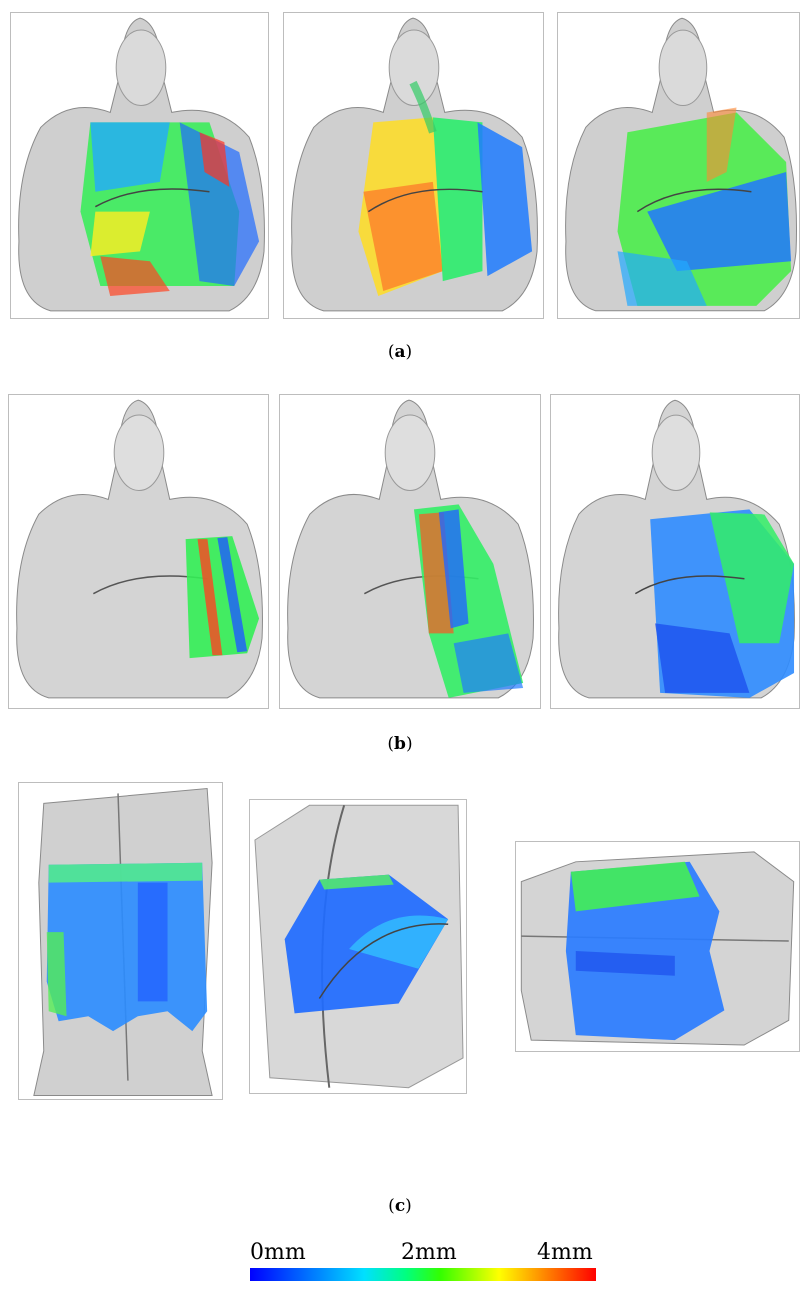 This screenshot has width=800, height=1291. What do you see at coordinates (400, 352) in the screenshot?
I see `caption-a: (a)` at bounding box center [400, 352].